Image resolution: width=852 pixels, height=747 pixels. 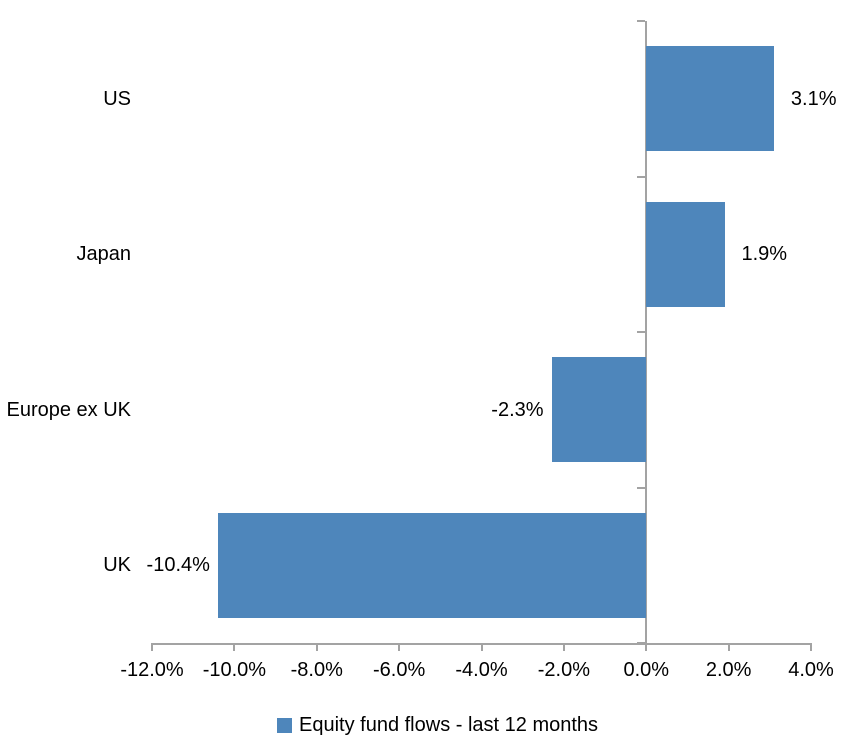 I want to click on x-axis-tick-label: -12.0%, so click(x=152, y=670).